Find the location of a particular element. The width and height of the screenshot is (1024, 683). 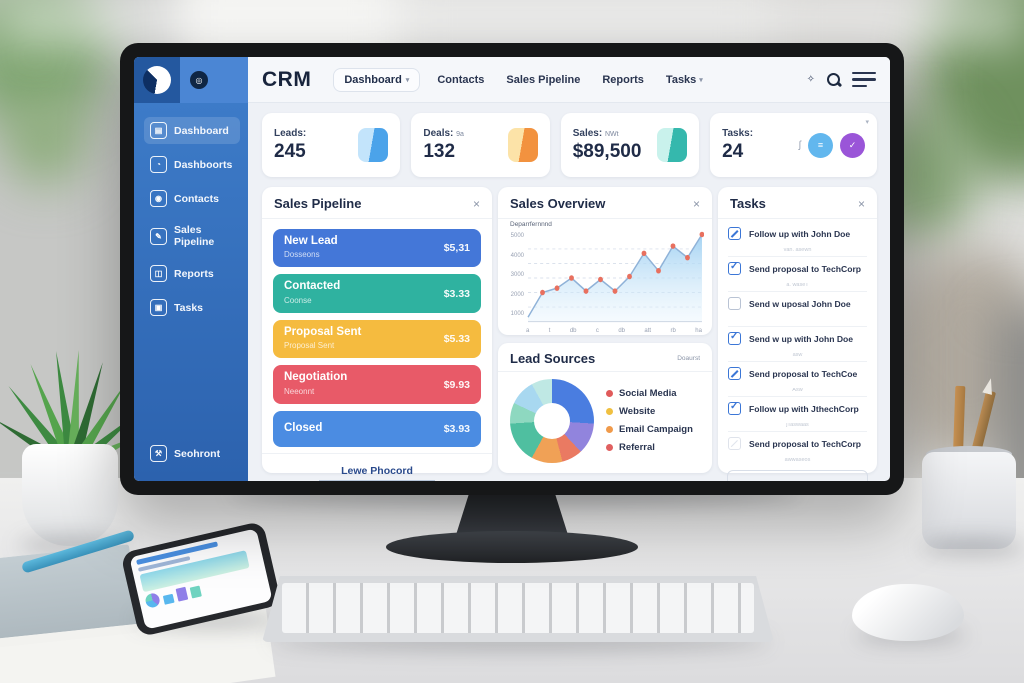

task-label: Follow up with JthechCorp is located at coordinates (804, 408).